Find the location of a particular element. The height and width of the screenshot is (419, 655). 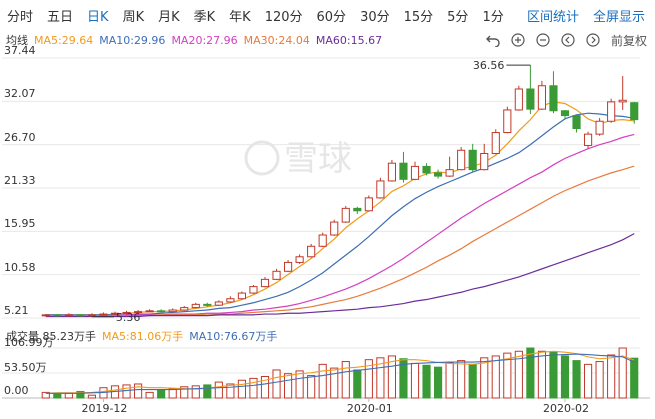

range-stats-link: 区间统计 is located at coordinates (552, 17).